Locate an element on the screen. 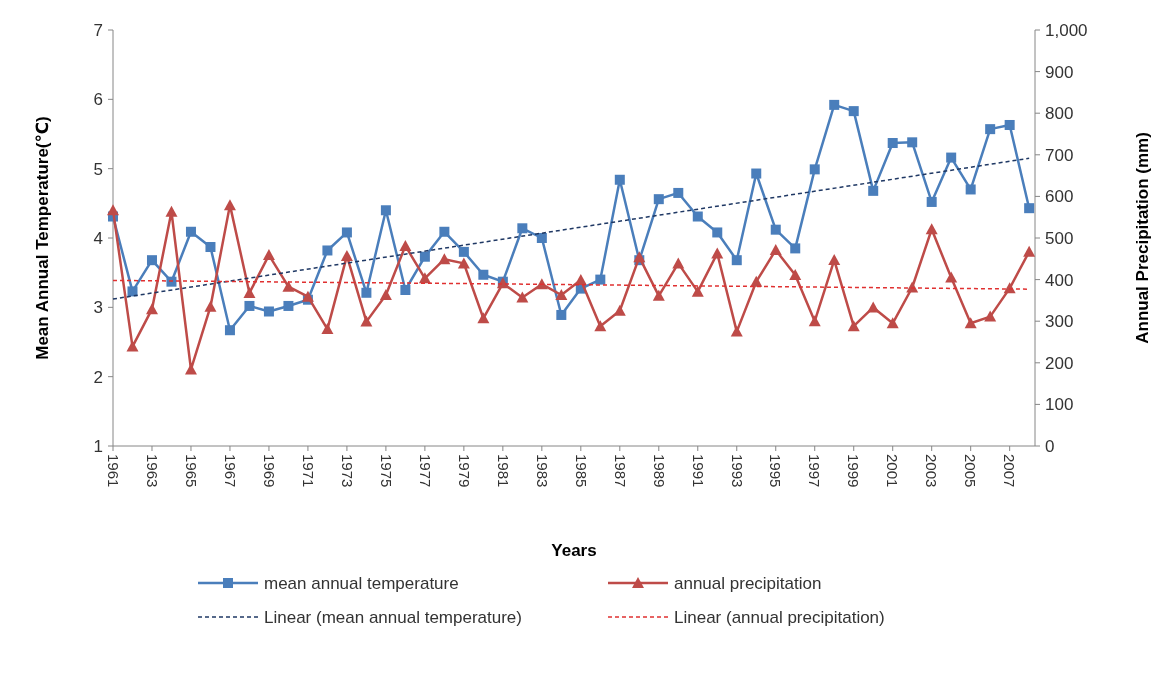 The height and width of the screenshot is (675, 1175). x-tick-label: 1993 is located at coordinates (737, 471).